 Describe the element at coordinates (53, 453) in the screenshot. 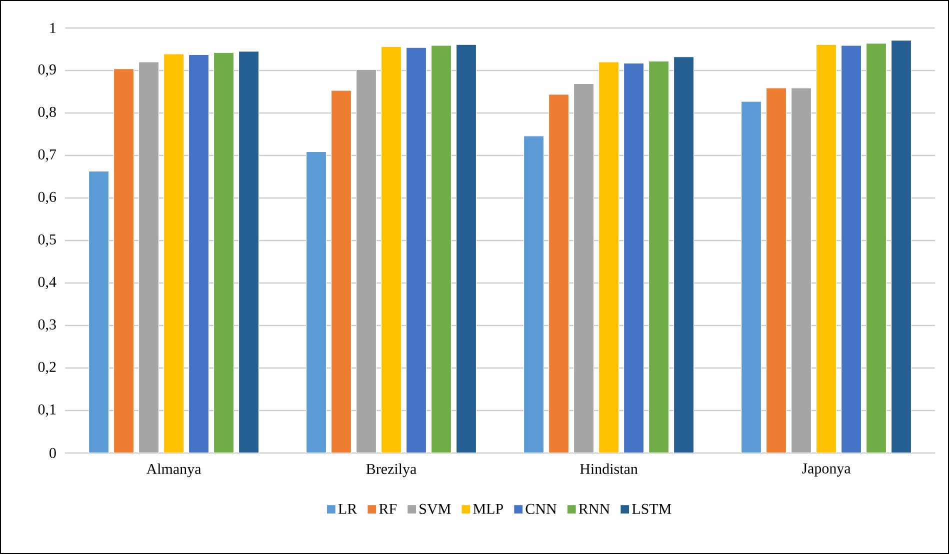

I see `y-tick-label: 0` at that location.